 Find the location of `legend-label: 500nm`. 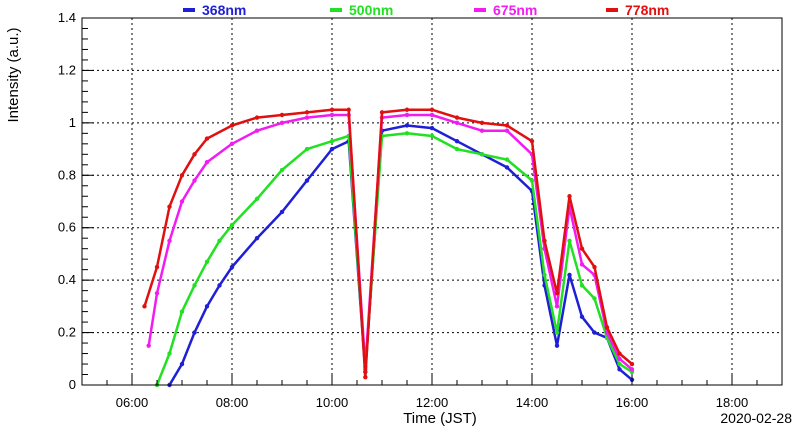

legend-label: 500nm is located at coordinates (371, 10).